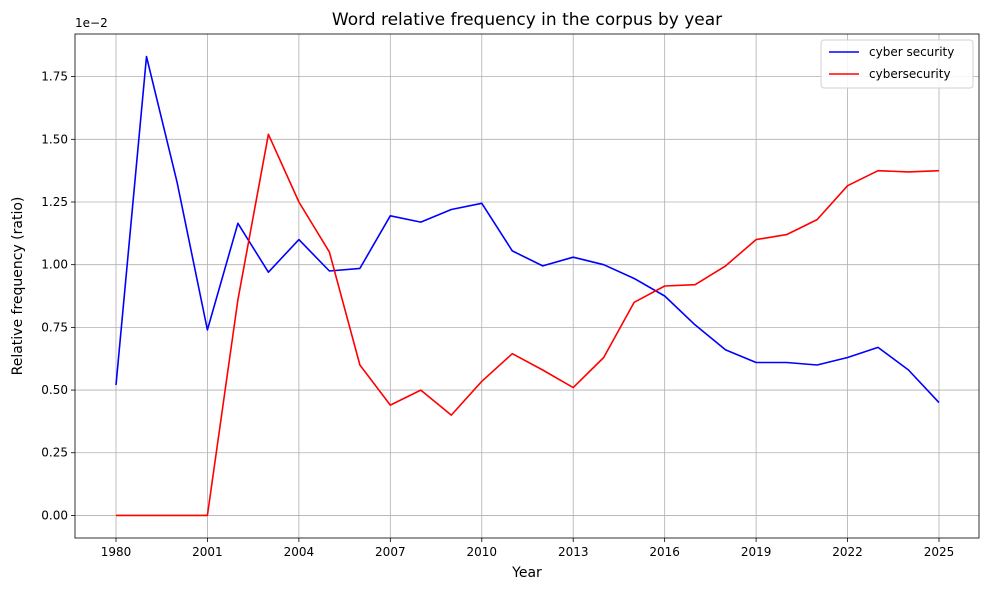  What do you see at coordinates (58, 296) in the screenshot?
I see `y-axis: 0.00 0.25 0.50 0.75 1.00 1.25 1.50 1.75` at bounding box center [58, 296].